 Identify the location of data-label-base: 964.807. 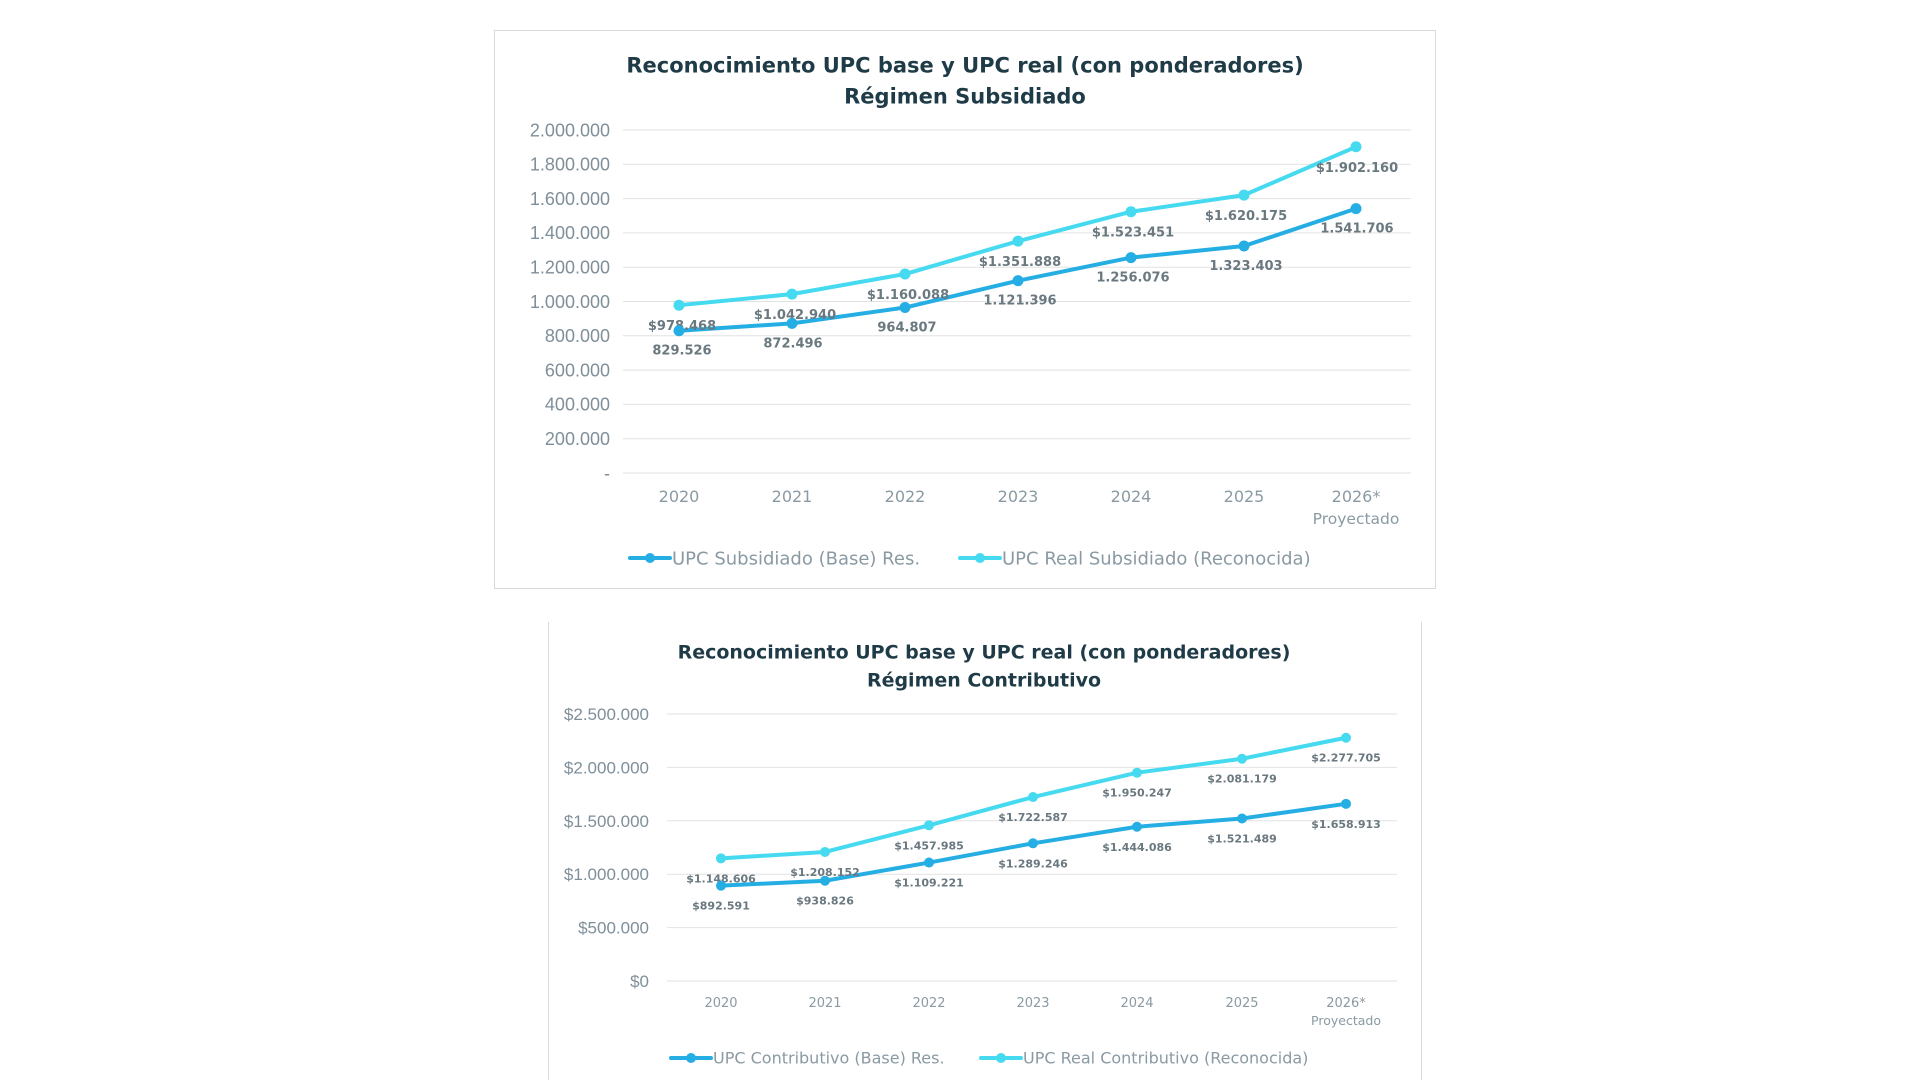
(906, 328).